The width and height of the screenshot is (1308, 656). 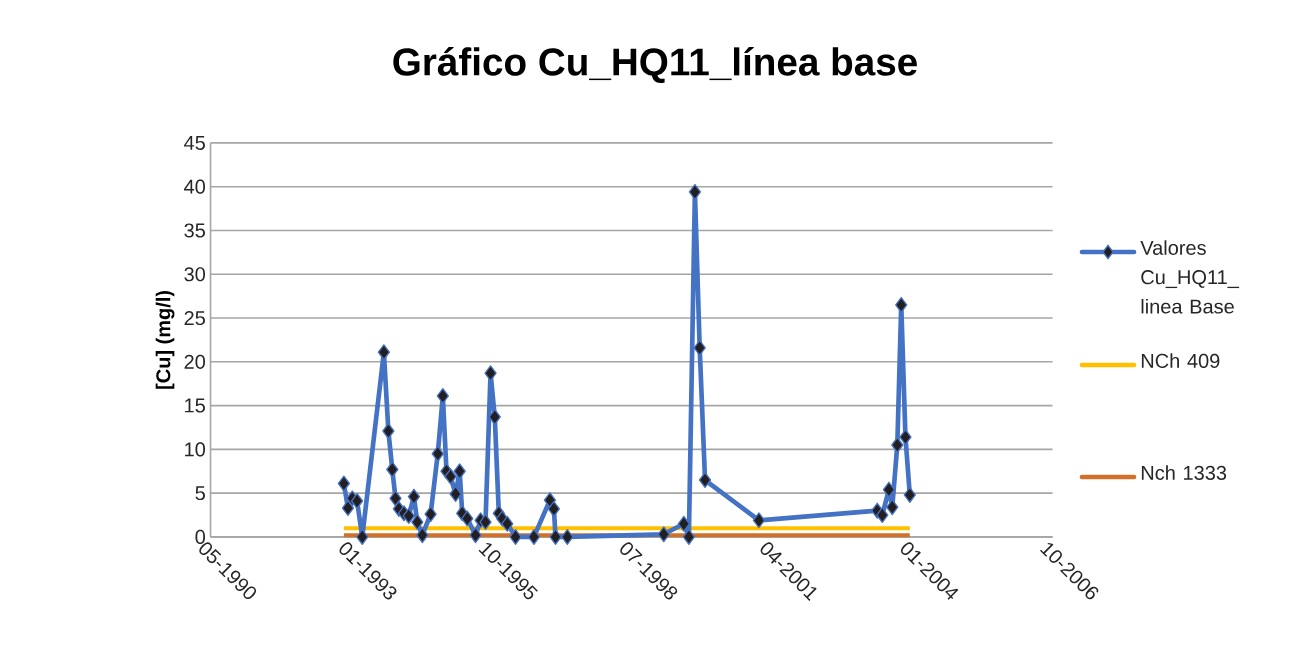 What do you see at coordinates (195, 449) in the screenshot?
I see `y-tick-label: 10` at bounding box center [195, 449].